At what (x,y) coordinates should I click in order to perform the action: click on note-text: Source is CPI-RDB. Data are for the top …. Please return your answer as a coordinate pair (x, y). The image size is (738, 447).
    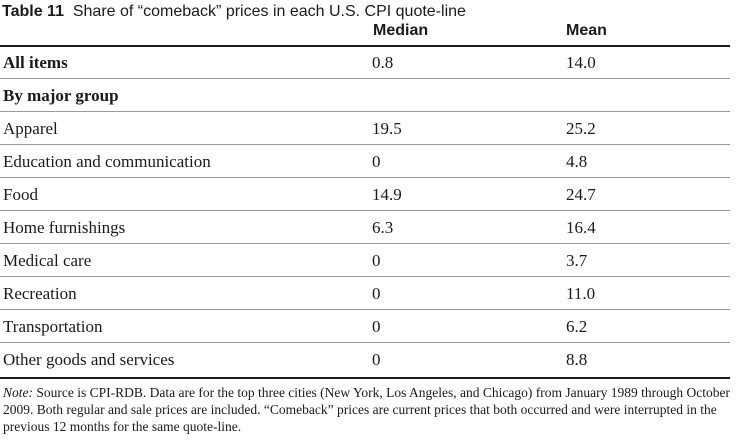
    Looking at the image, I should click on (366, 409).